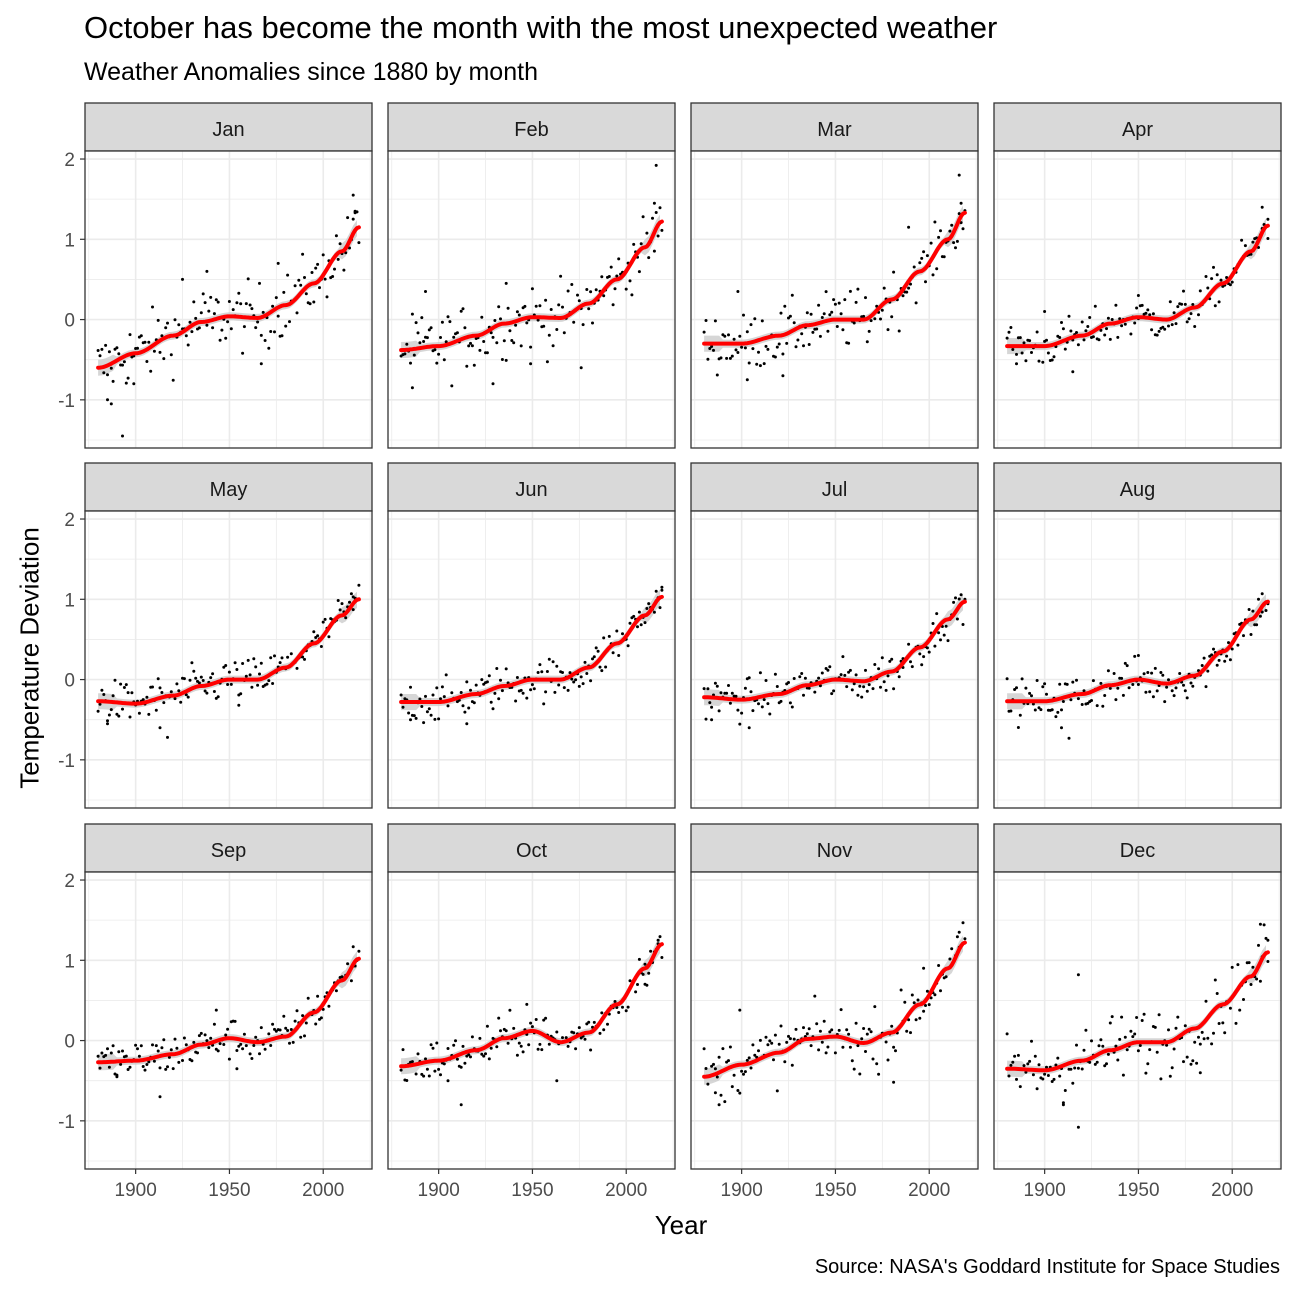 The height and width of the screenshot is (1296, 1296). I want to click on facet-apr: Apr, so click(1137, 275).